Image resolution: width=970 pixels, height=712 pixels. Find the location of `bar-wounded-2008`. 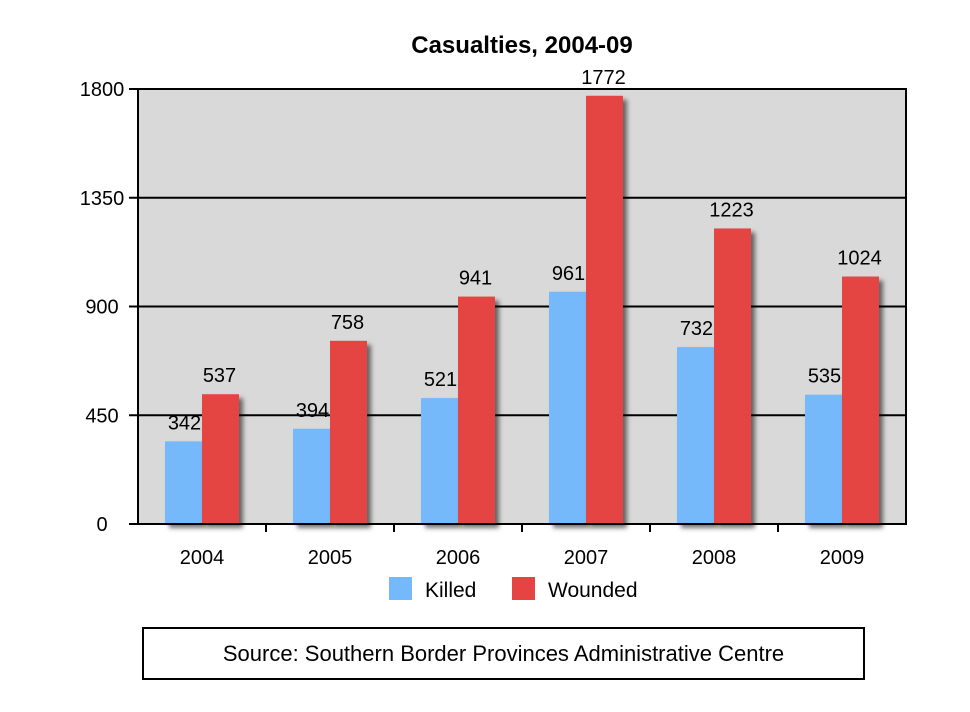

bar-wounded-2008 is located at coordinates (732, 376).